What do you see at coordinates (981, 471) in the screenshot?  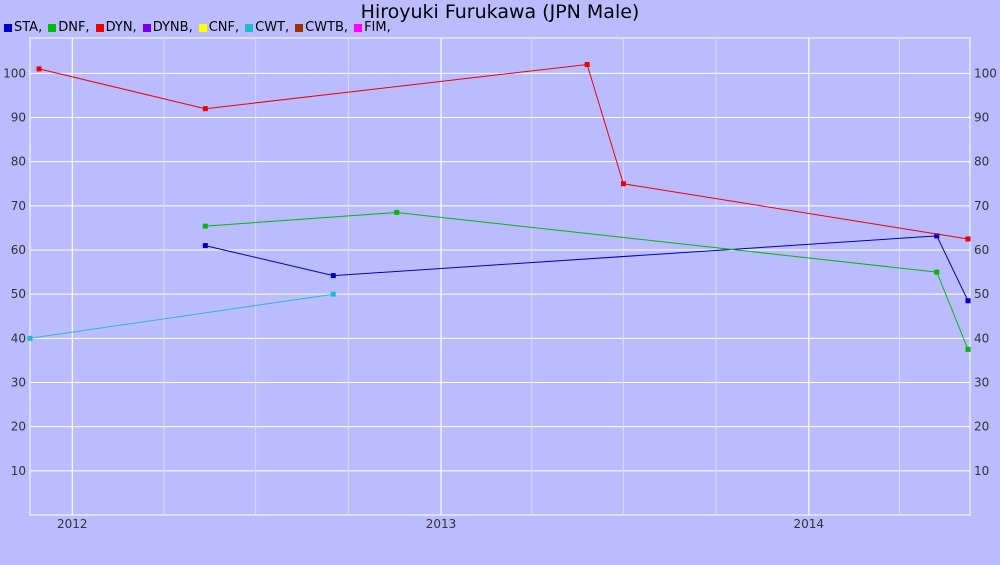 I see `y-tick-label-right: 10` at bounding box center [981, 471].